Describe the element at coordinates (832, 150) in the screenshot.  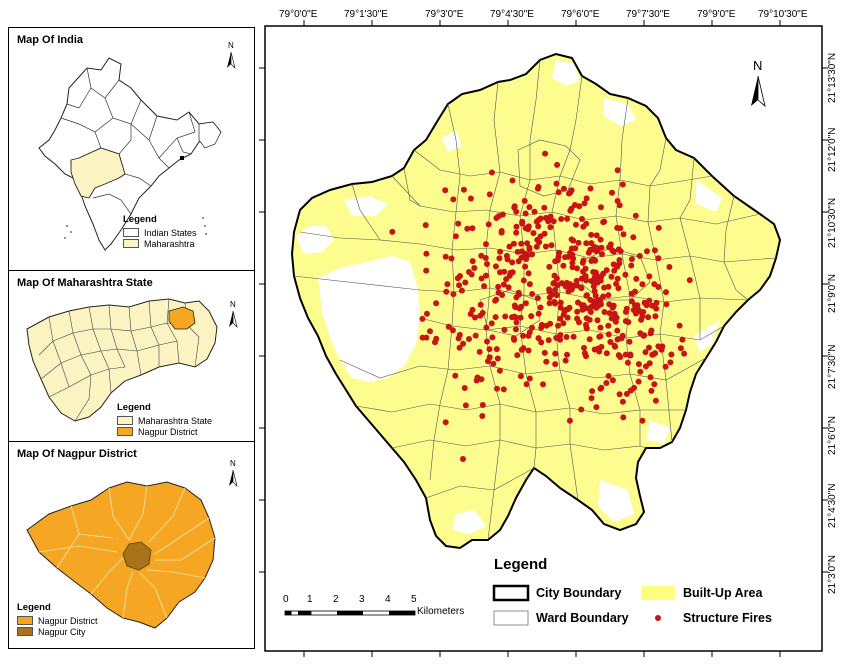
I see `latitude-label: 21°12'0"N` at that location.